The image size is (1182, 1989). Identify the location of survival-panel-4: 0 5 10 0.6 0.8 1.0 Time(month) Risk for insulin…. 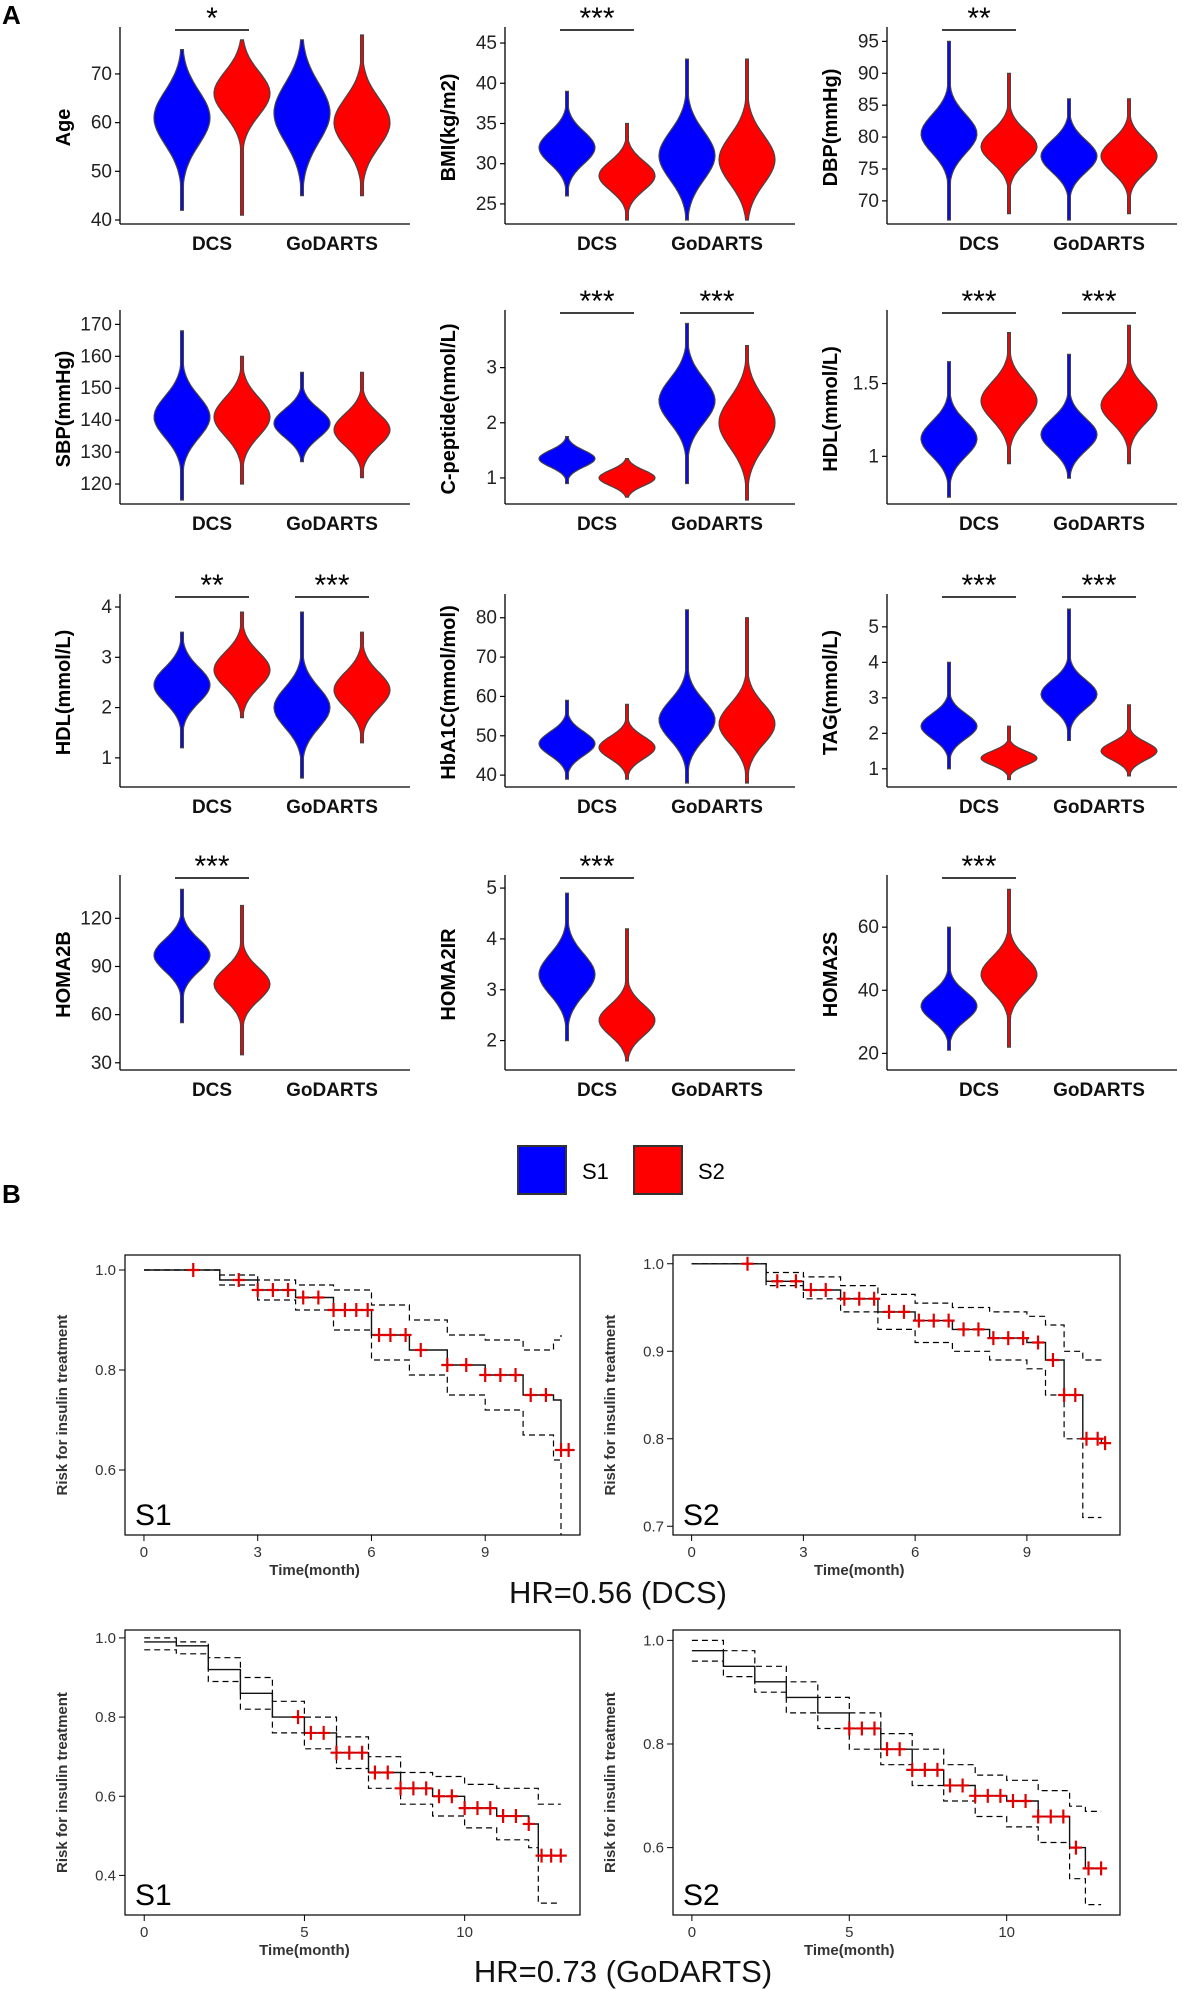
(861, 1794).